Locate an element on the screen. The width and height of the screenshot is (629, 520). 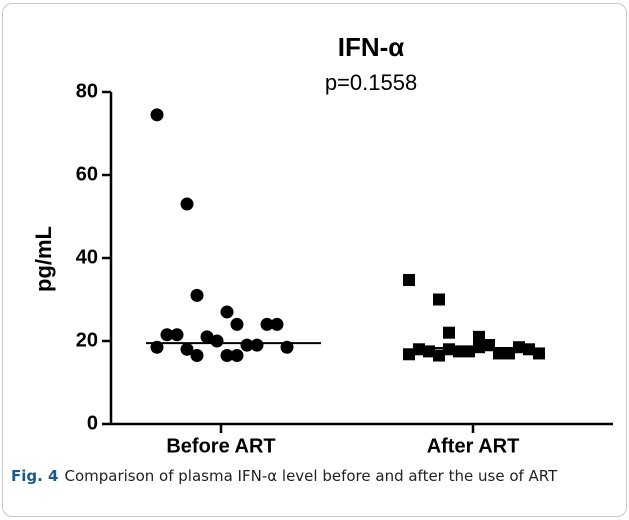
y-tick-label: 40 is located at coordinates (87, 257).